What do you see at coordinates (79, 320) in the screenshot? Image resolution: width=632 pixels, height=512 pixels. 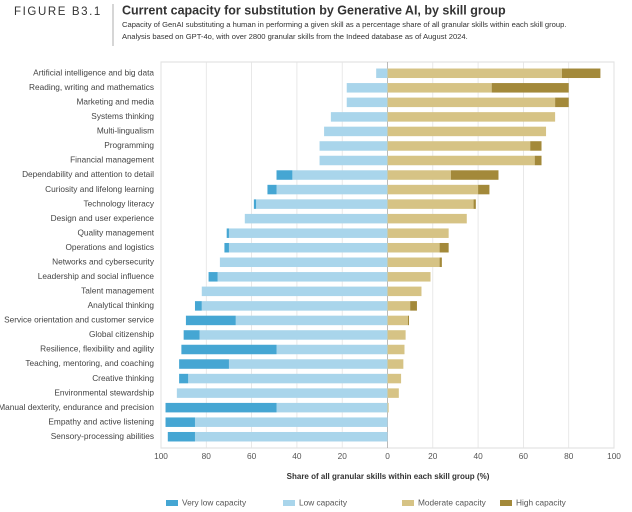 I see `y-tick-label: Service orientation and customer service` at bounding box center [79, 320].